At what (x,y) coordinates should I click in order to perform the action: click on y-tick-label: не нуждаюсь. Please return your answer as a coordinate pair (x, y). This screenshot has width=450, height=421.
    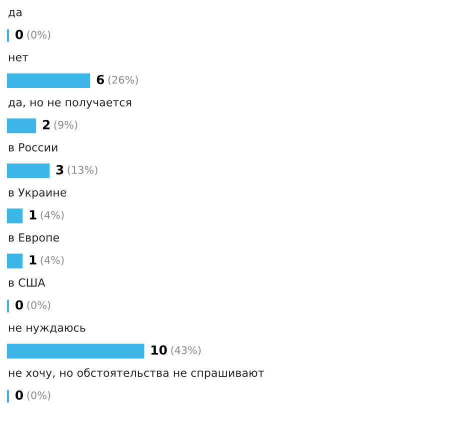
    Looking at the image, I should click on (47, 329).